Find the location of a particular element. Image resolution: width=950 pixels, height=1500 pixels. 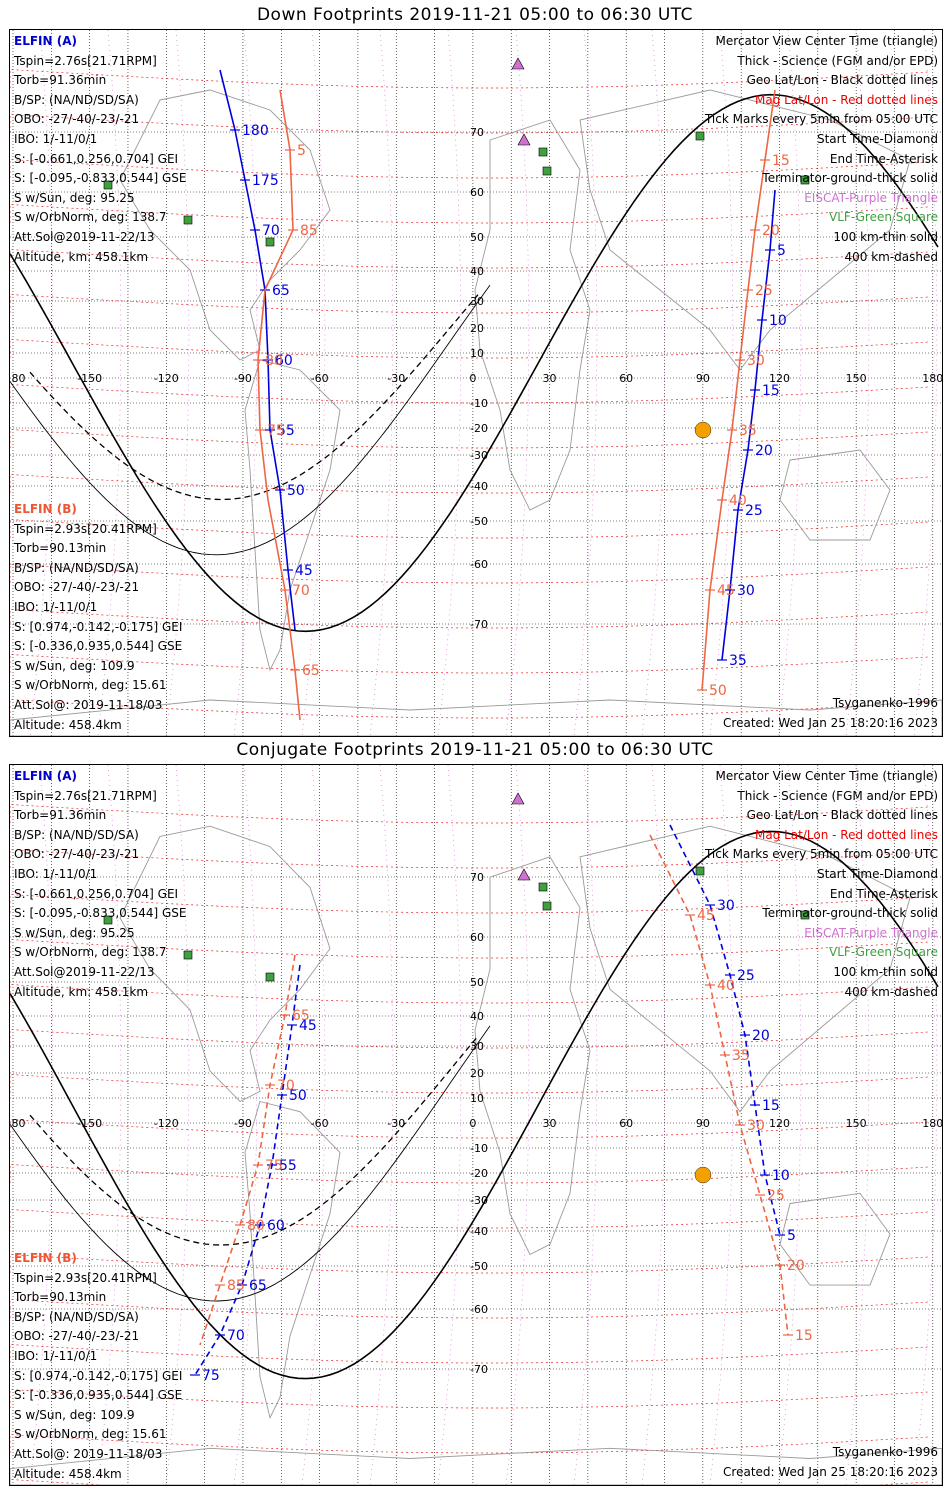

footprint-100km is located at coordinates (250, 420).